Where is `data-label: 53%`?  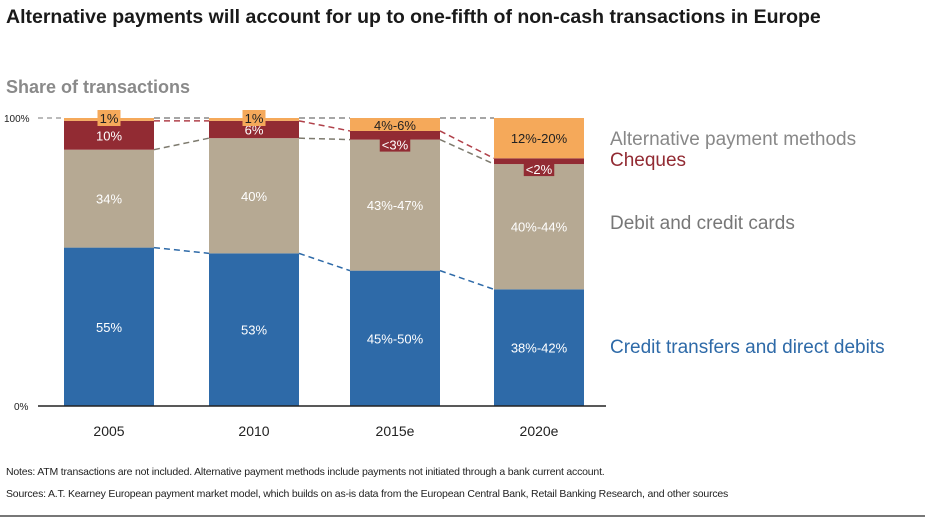 data-label: 53% is located at coordinates (254, 330).